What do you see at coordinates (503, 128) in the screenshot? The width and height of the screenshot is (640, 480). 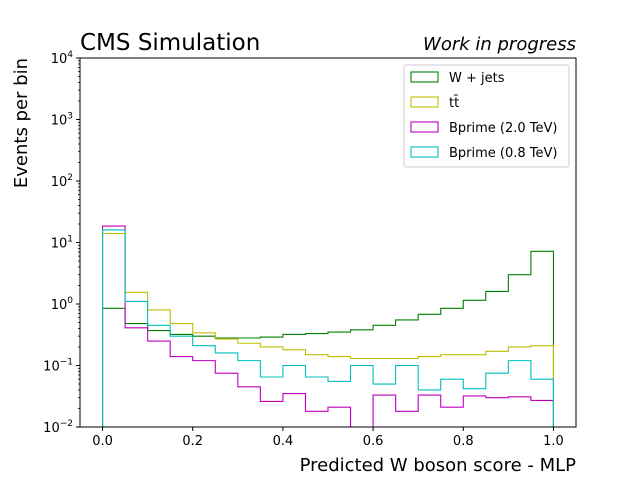 I see `legend-label-2: Bprime (2.0 TeV)` at bounding box center [503, 128].